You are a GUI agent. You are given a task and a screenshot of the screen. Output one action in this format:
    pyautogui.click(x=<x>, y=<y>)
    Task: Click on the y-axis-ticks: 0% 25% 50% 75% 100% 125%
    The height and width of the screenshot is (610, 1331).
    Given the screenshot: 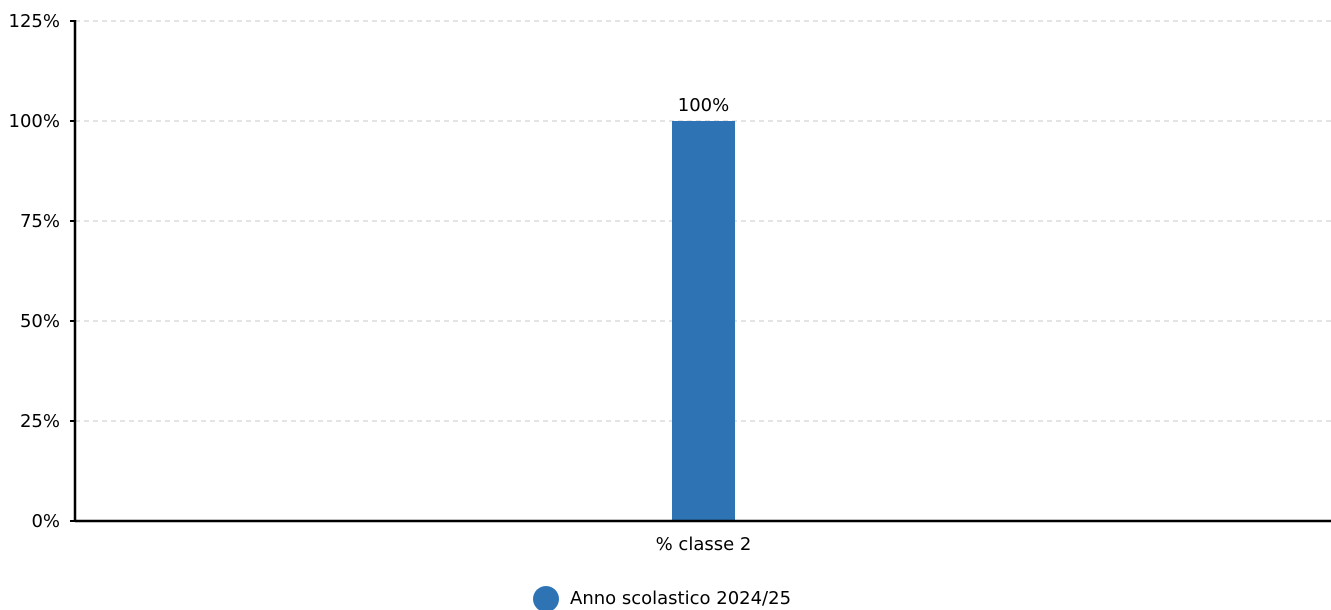 What is the action you would take?
    pyautogui.click(x=42, y=271)
    